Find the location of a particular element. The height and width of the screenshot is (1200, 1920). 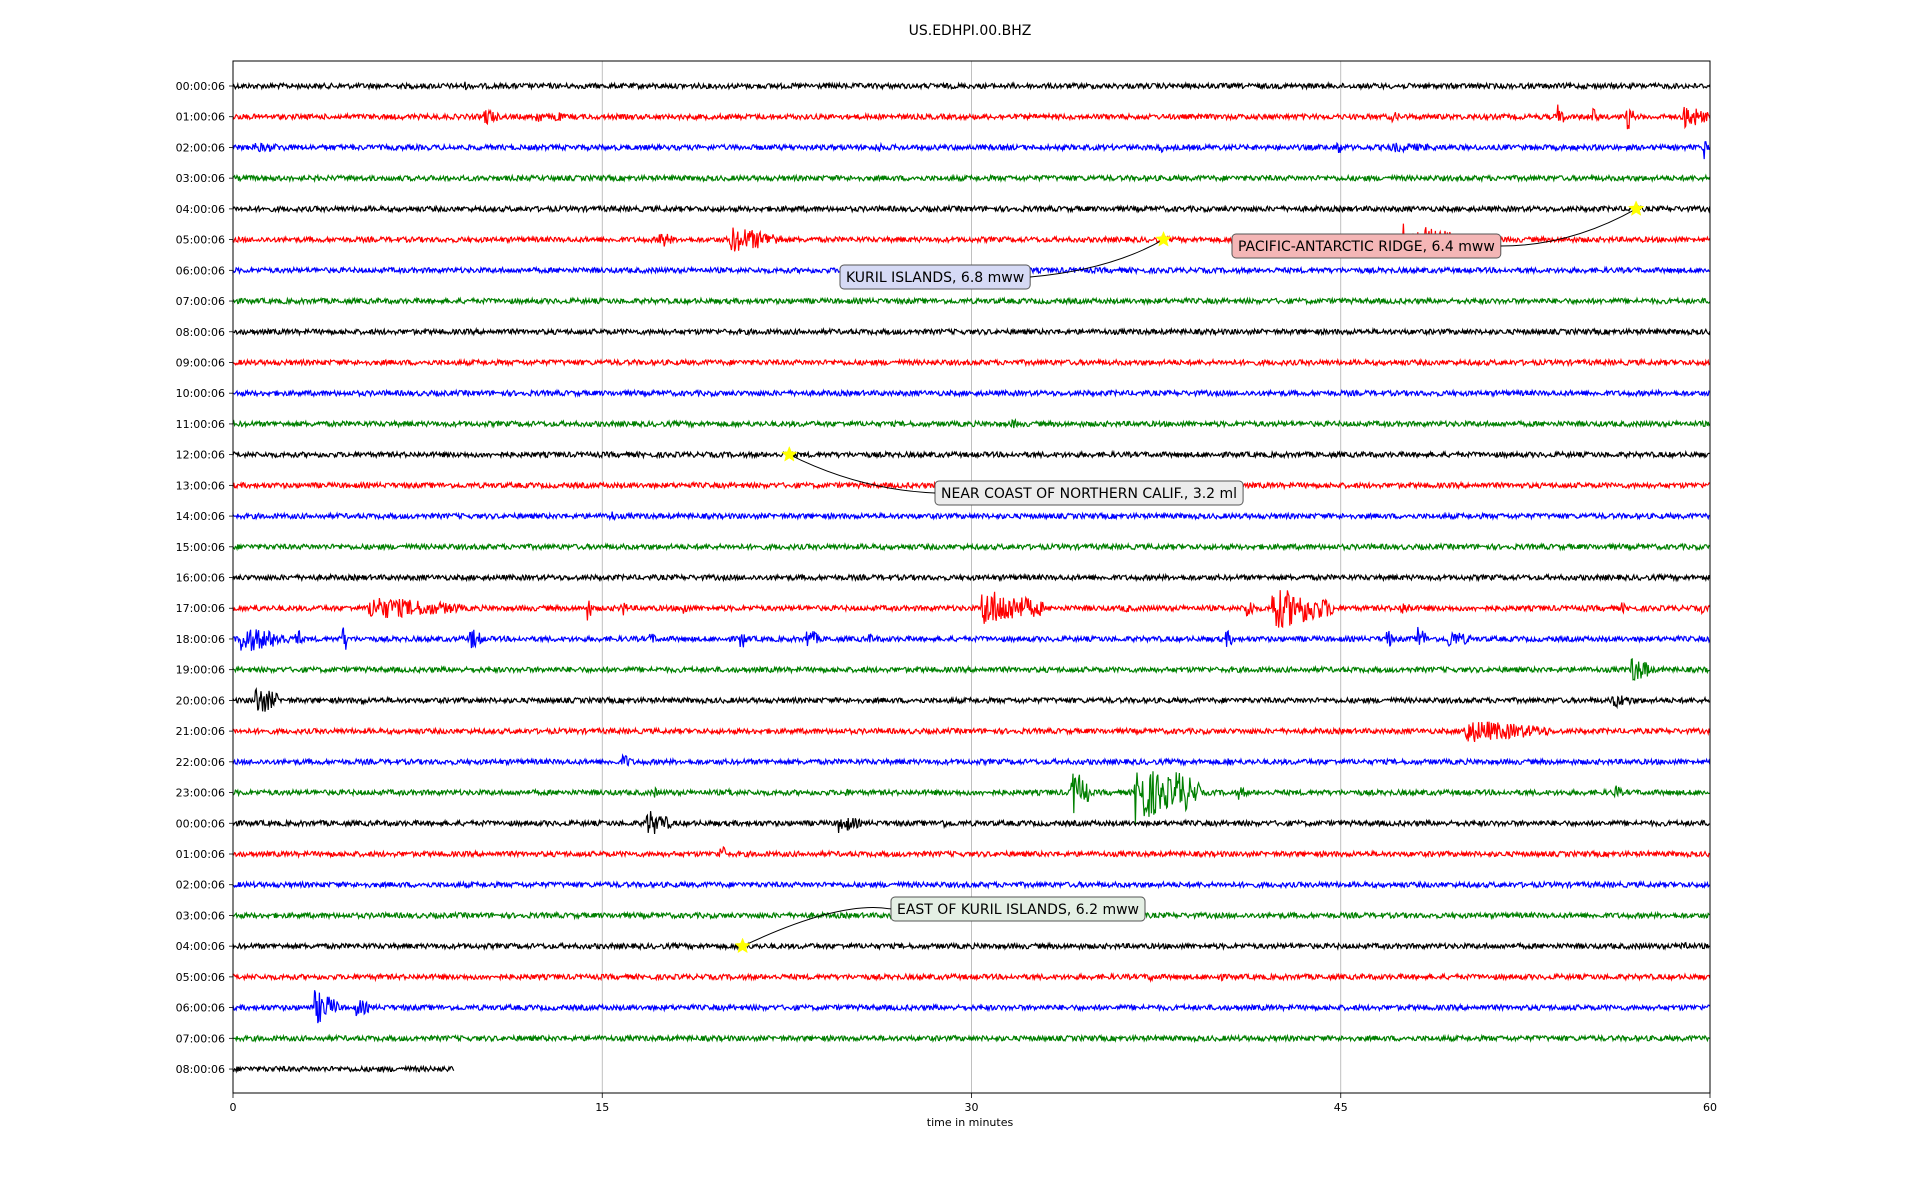

x-axis-label: time in minutes is located at coordinates (970, 1122).